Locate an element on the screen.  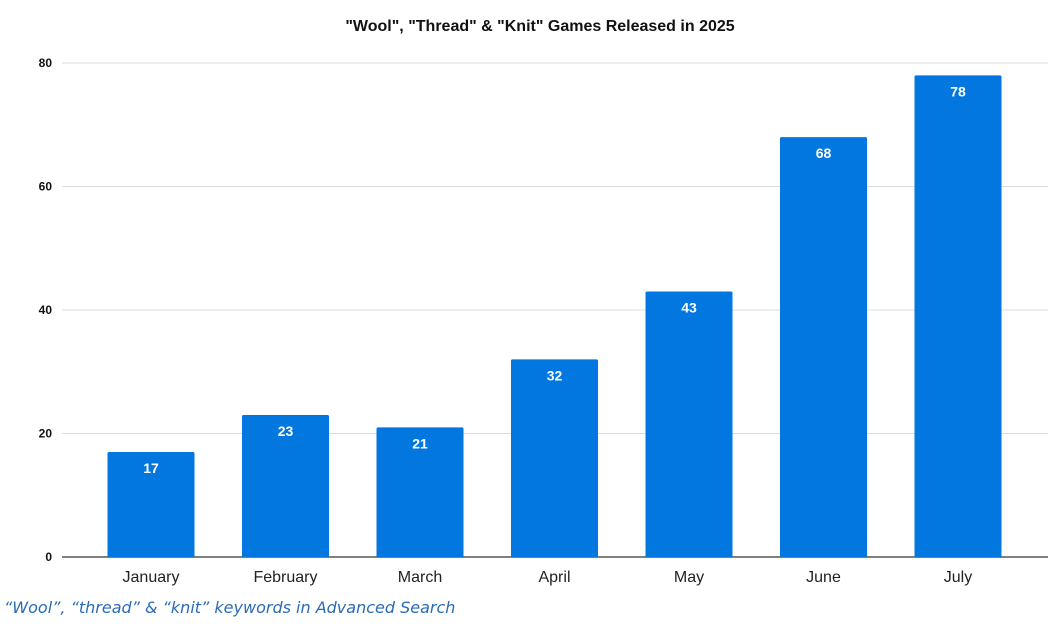
bar-value-label: 17 is located at coordinates (151, 468).